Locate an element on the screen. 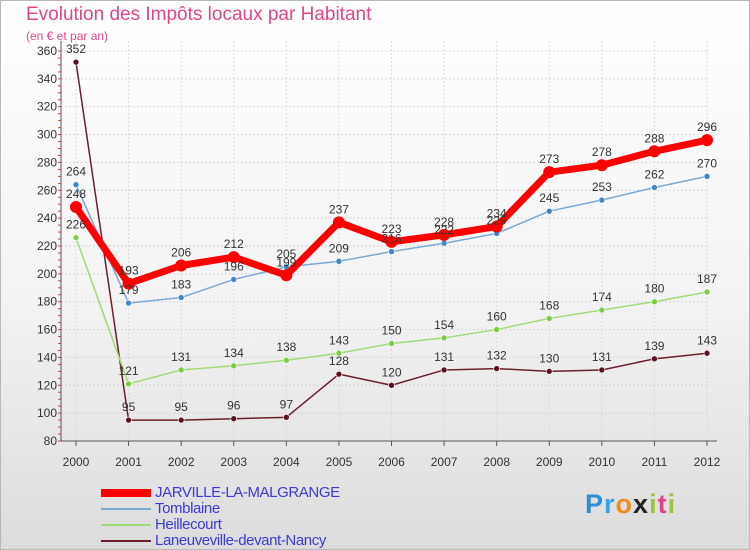  logo-letter: P is located at coordinates (595, 504).